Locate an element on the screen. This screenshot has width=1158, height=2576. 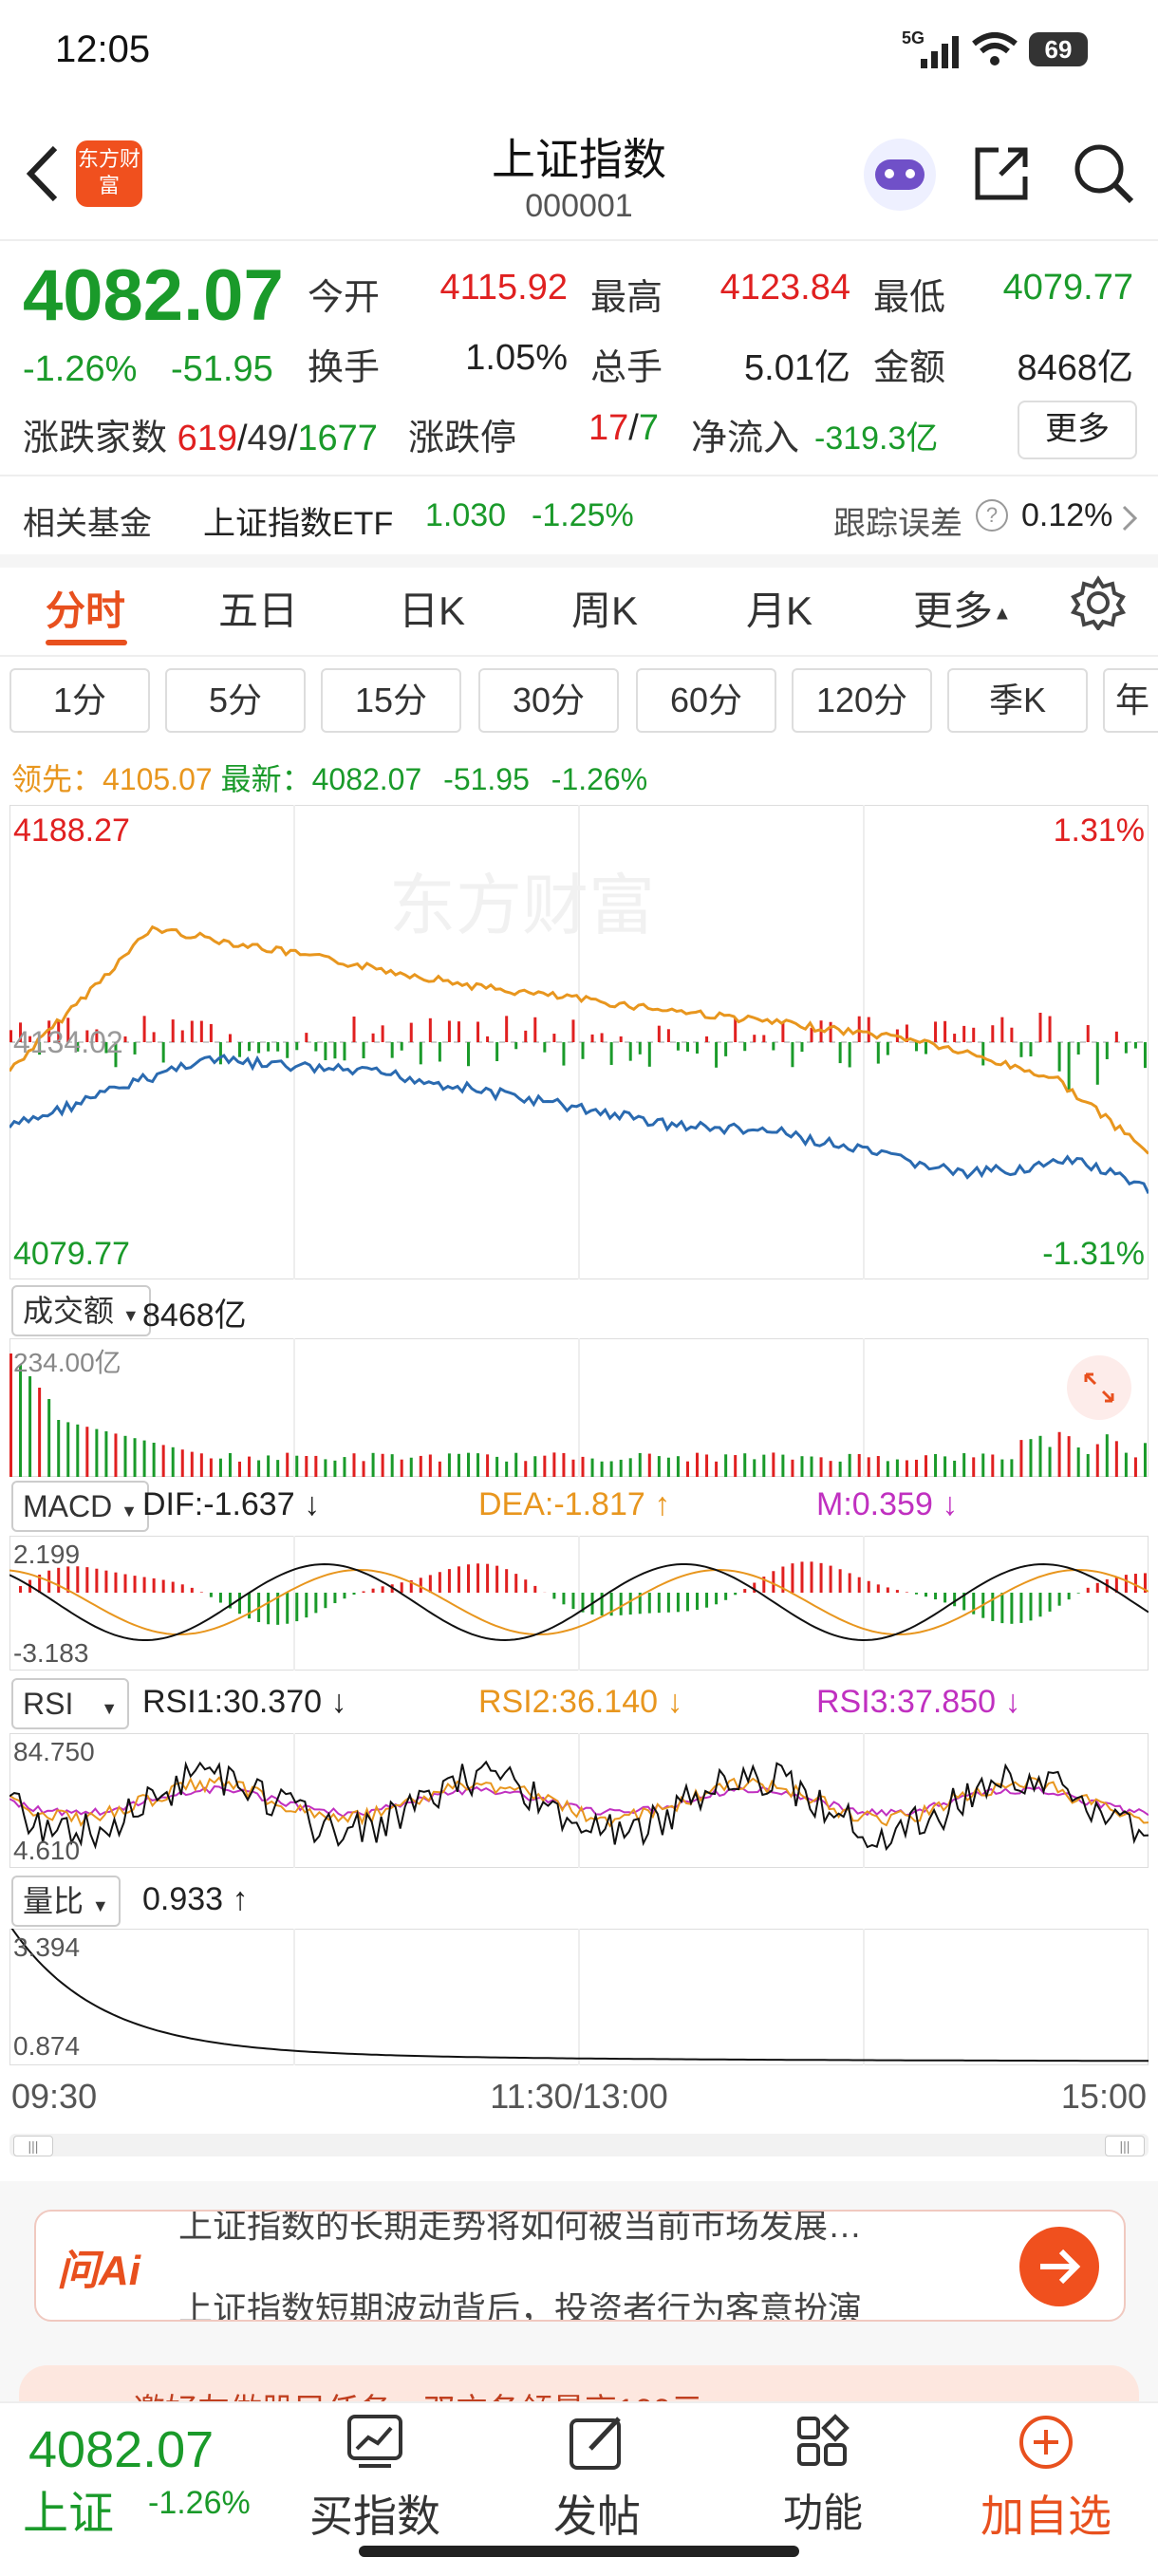
breadth-label: 涨跌家数 is located at coordinates (95, 438).